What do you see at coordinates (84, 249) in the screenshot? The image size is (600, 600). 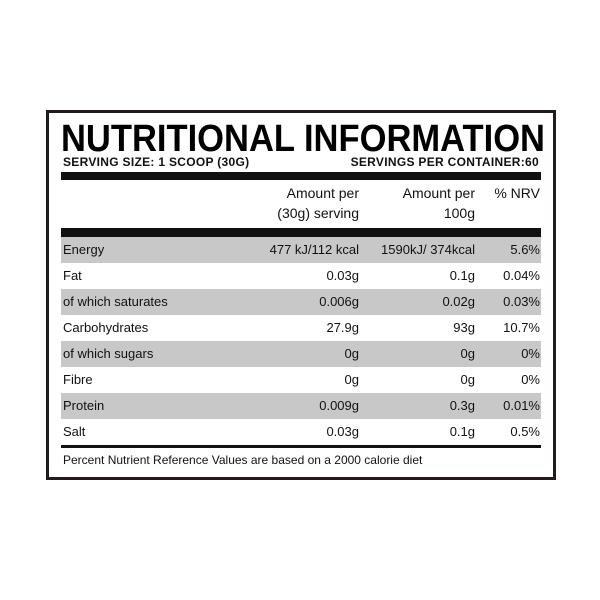 I see `nutrient-name: Energy` at bounding box center [84, 249].